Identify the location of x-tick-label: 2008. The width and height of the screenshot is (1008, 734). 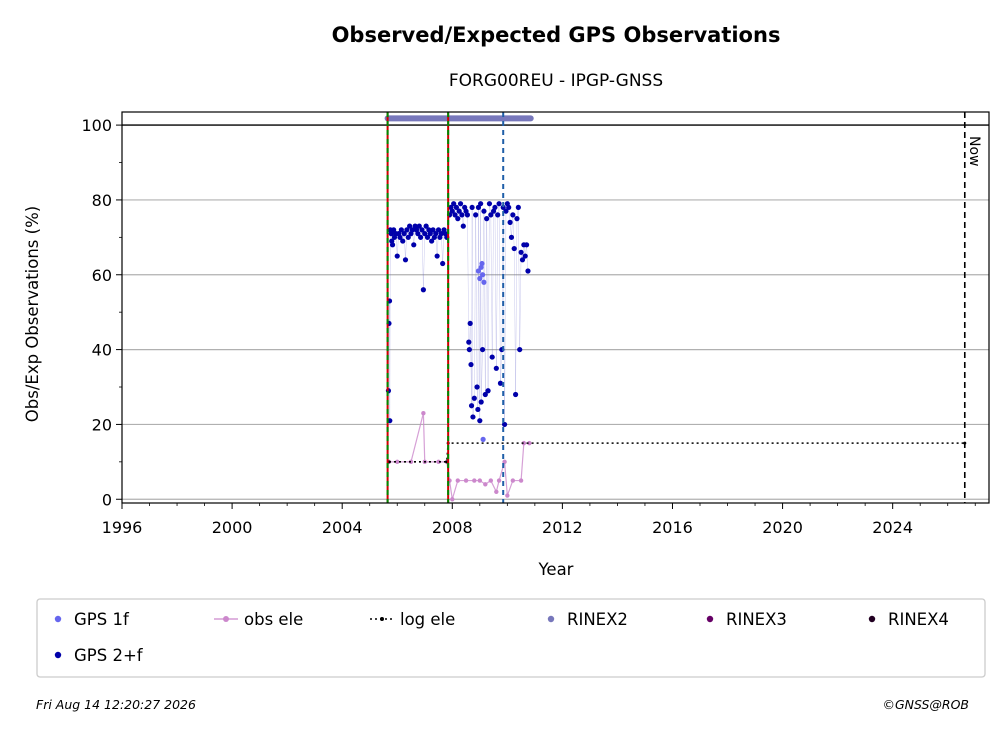
(452, 527).